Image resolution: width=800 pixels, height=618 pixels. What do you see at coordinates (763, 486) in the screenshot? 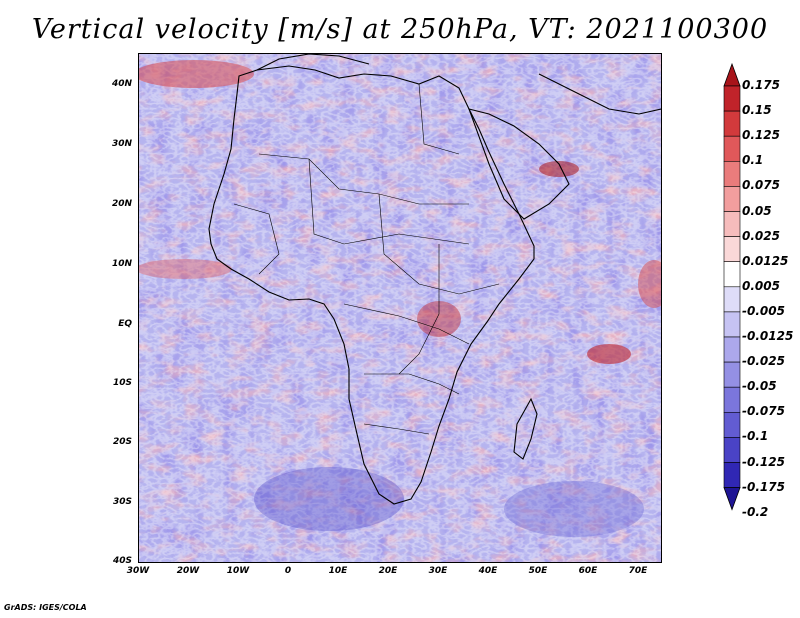
I see `colorbar-tick-label: -0.175` at bounding box center [763, 486].